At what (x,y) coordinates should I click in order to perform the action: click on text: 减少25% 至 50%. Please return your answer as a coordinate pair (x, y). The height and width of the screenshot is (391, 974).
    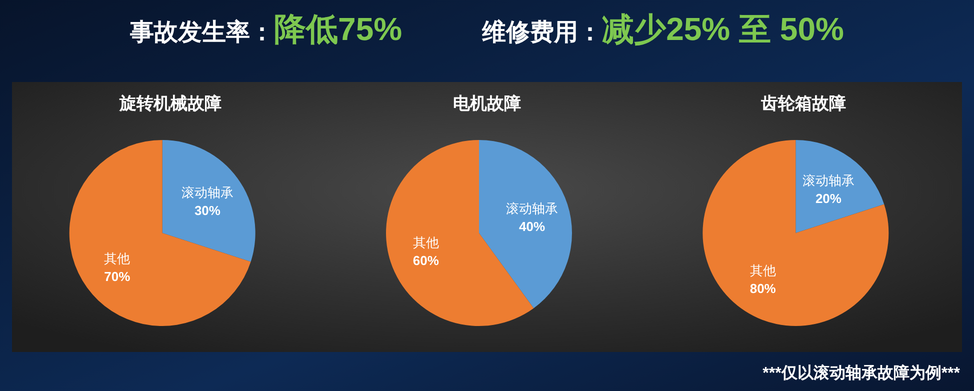
    Looking at the image, I should click on (723, 29).